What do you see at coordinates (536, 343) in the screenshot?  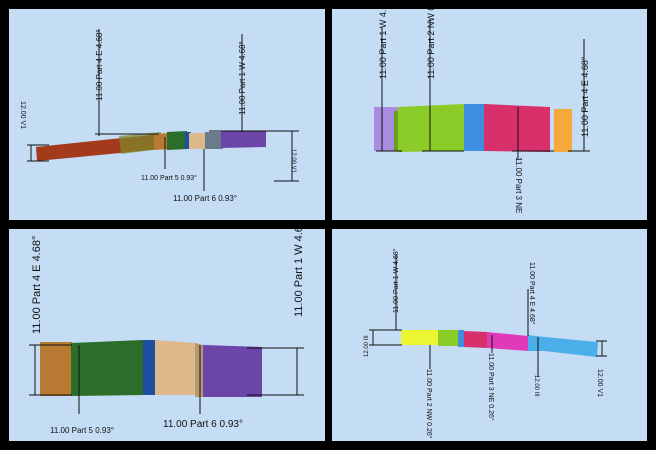 I see `part-sky-small` at bounding box center [536, 343].